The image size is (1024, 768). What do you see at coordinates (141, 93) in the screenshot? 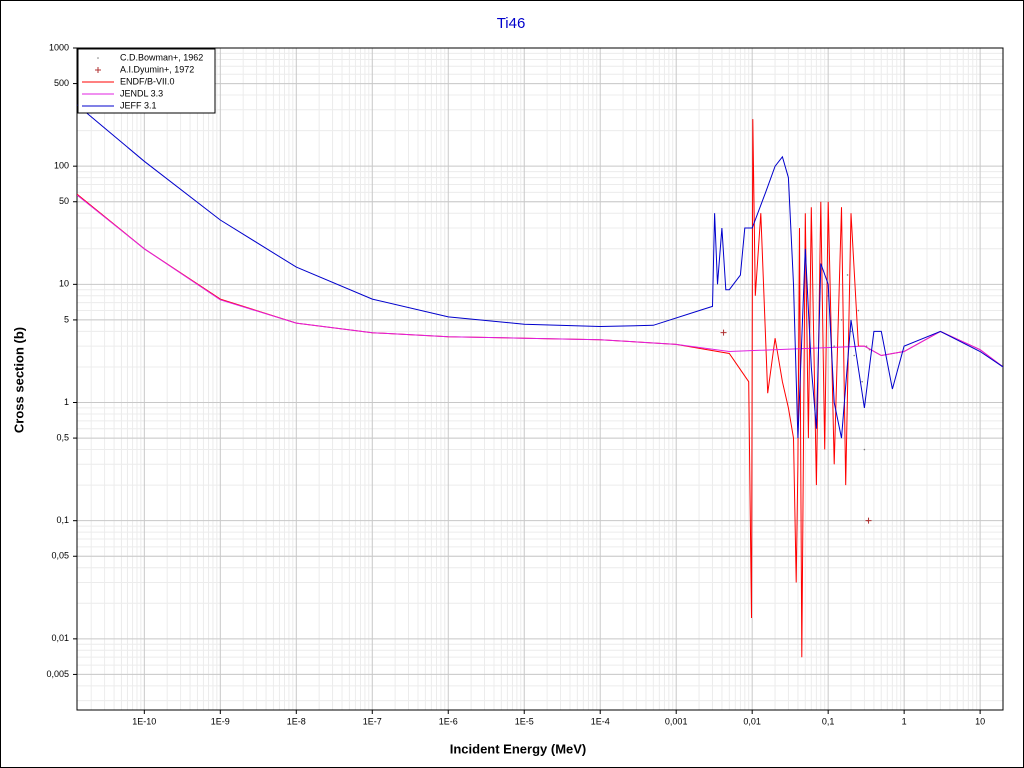
I see `legend-label: JENDL 3.3` at bounding box center [141, 93].